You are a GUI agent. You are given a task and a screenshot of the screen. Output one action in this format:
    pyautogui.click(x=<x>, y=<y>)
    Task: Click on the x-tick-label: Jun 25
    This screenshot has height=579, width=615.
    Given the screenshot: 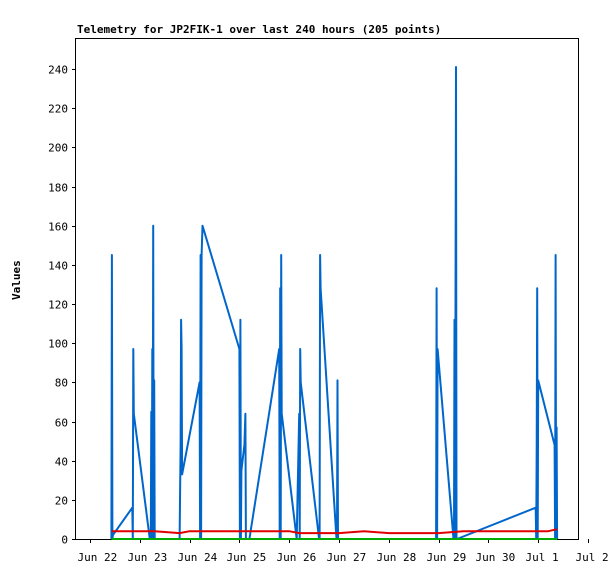 What is the action you would take?
    pyautogui.click(x=247, y=557)
    